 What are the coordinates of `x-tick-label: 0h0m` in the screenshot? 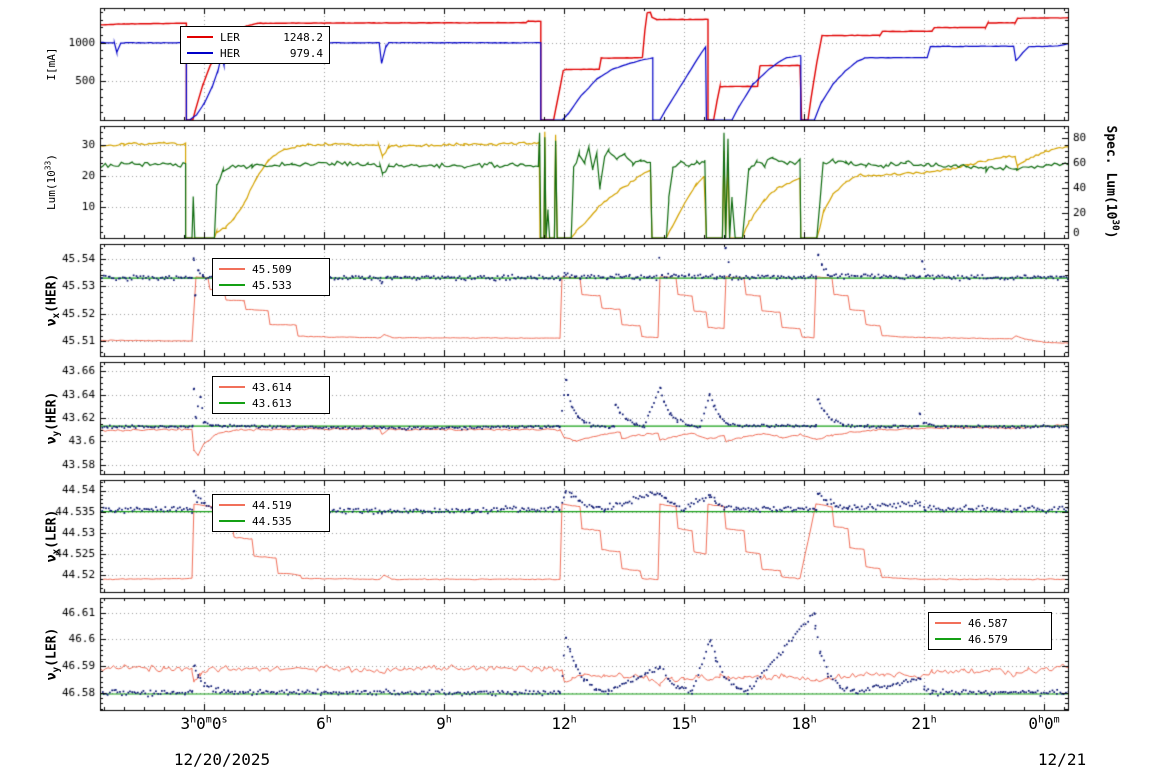 It's located at (1044, 723).